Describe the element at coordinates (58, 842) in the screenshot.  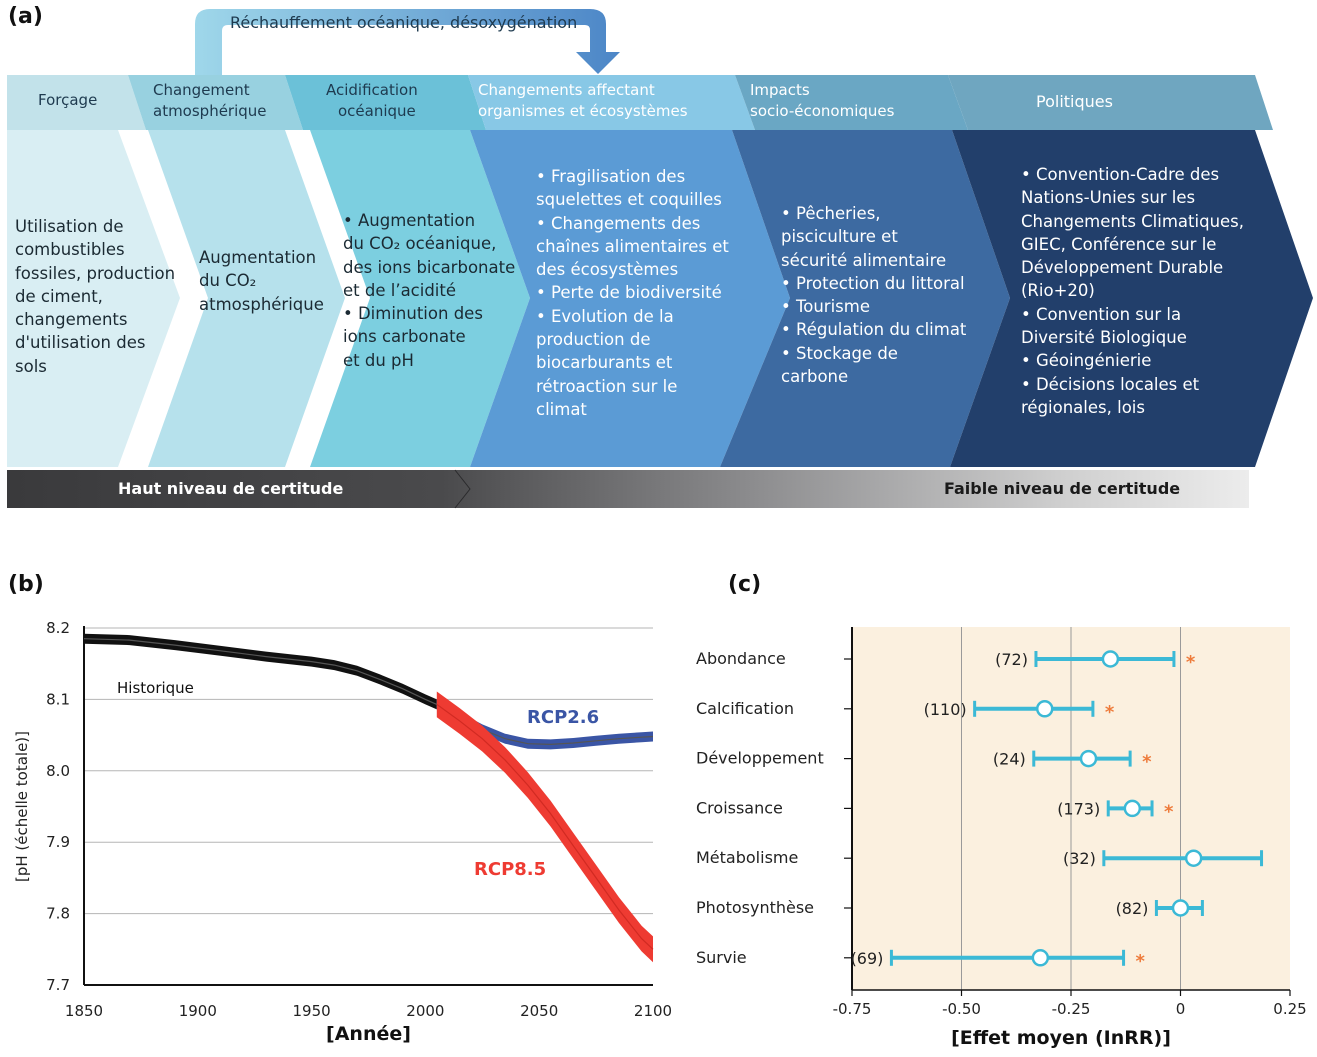
I see `y-tick-label: 7.9` at that location.